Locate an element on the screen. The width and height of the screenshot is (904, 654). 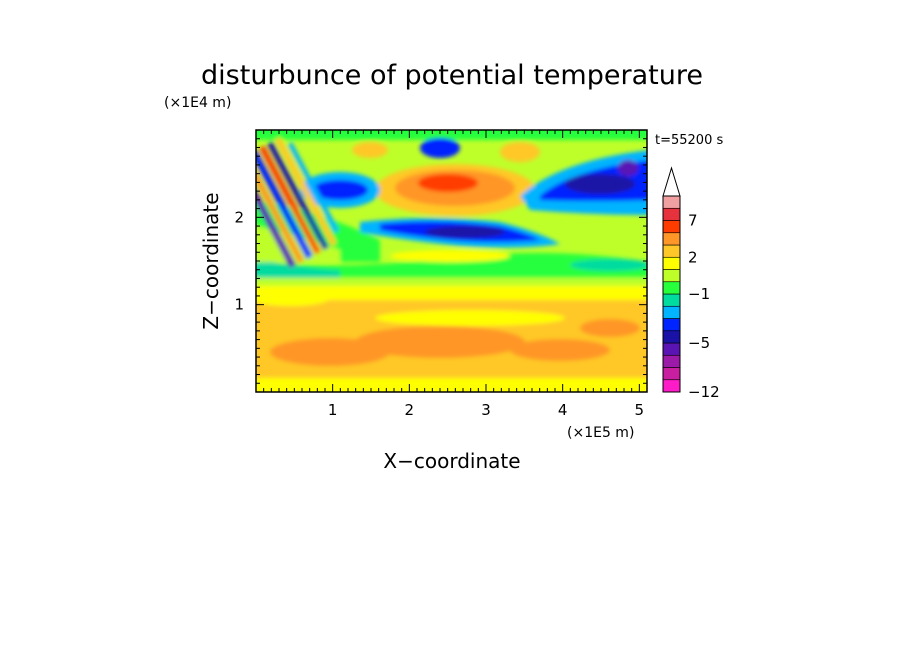
colorbar-frame is located at coordinates (671, 294).